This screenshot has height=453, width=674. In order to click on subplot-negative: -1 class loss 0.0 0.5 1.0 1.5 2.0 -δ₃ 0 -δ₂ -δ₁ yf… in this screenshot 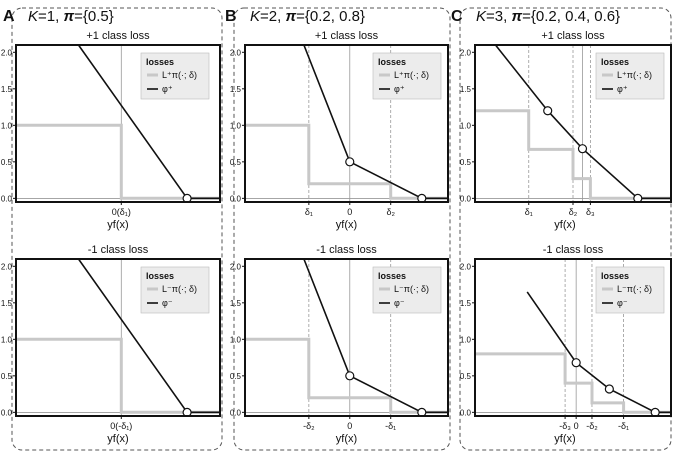, I will do `click(566, 344)`.